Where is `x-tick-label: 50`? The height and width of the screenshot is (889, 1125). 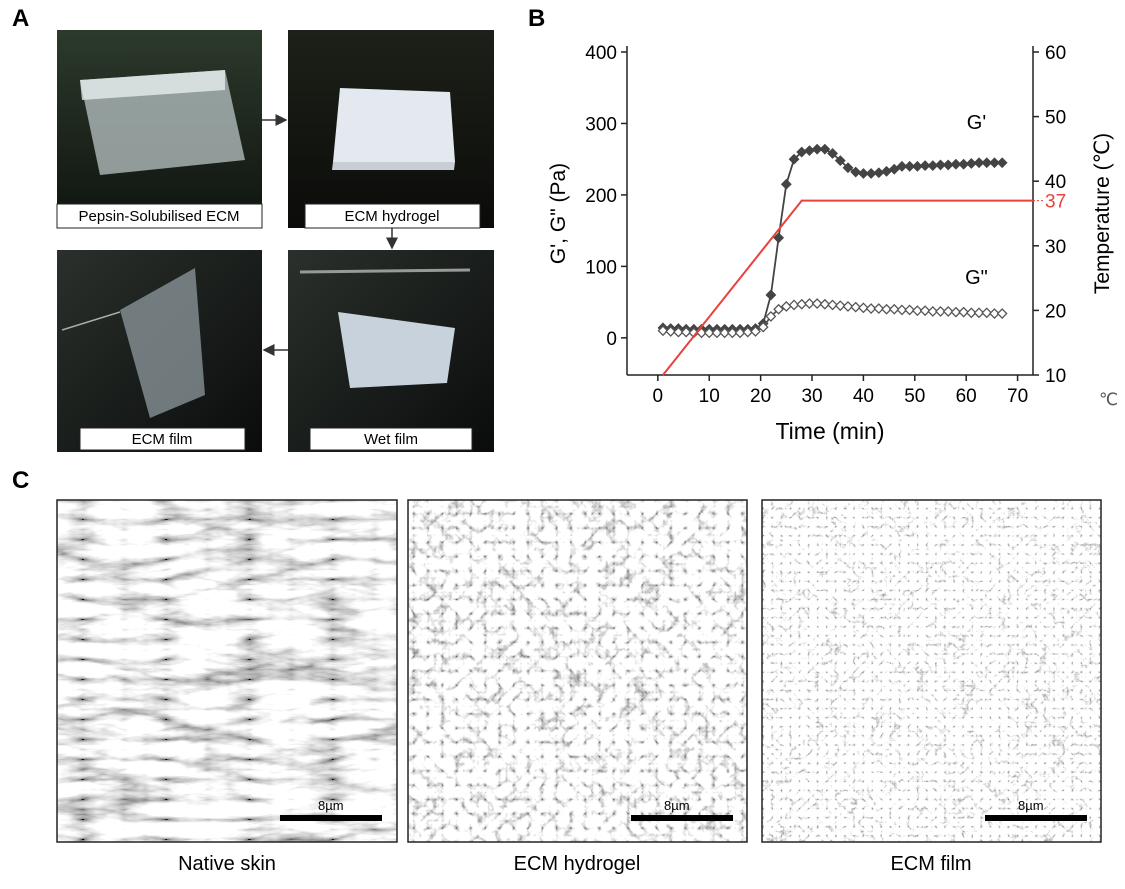 x-tick-label: 50 is located at coordinates (914, 396).